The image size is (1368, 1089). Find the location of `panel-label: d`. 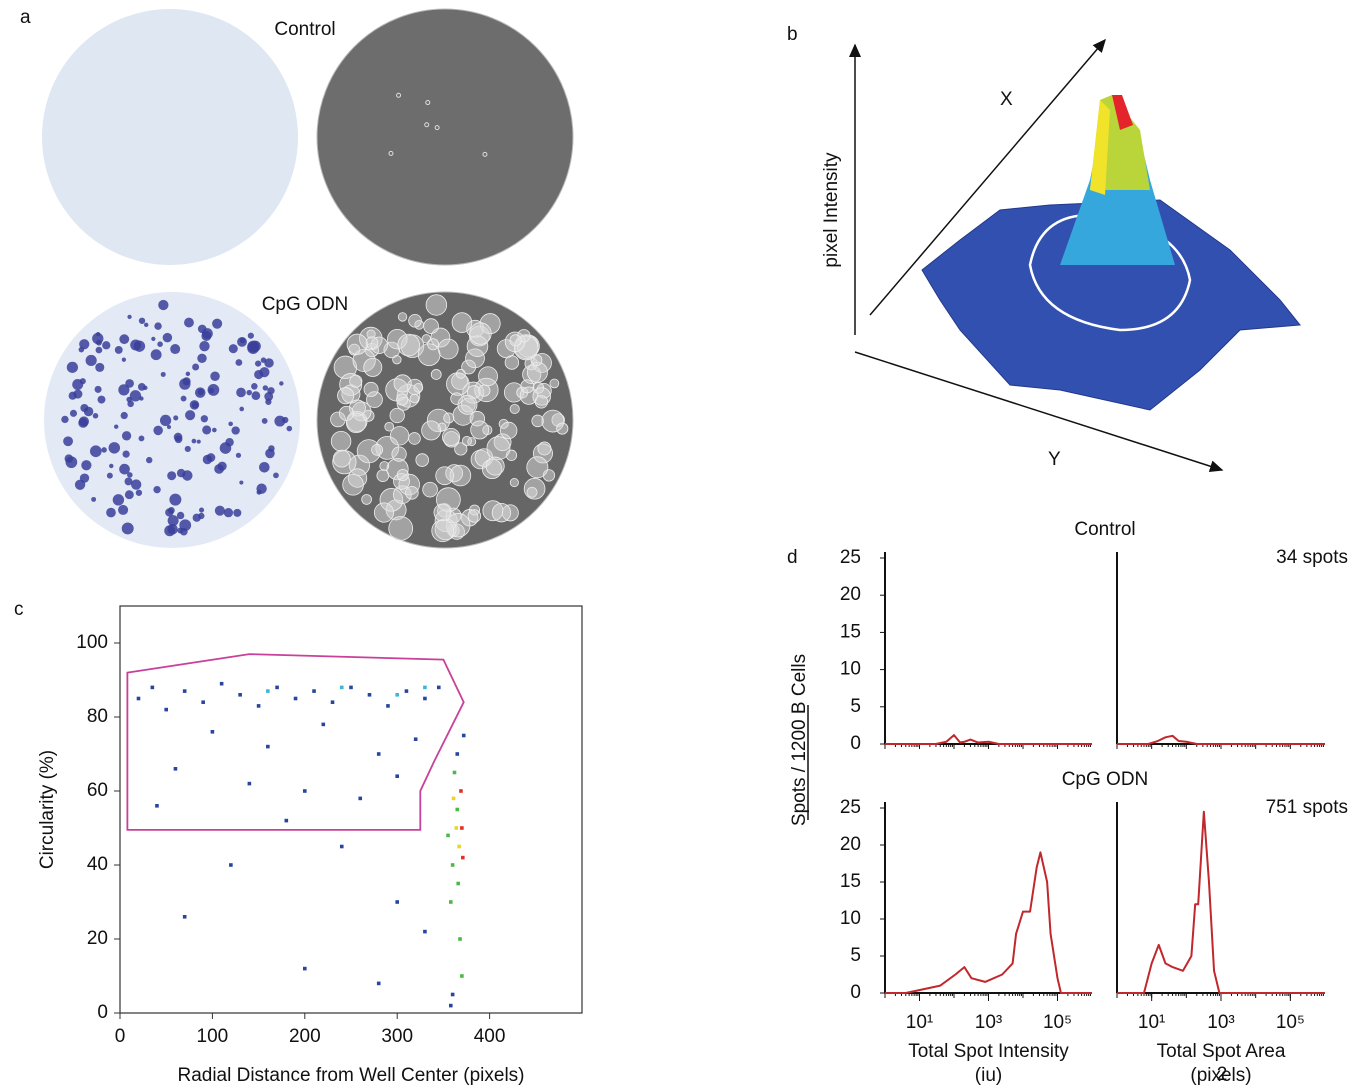

panel-label: d is located at coordinates (792, 557).